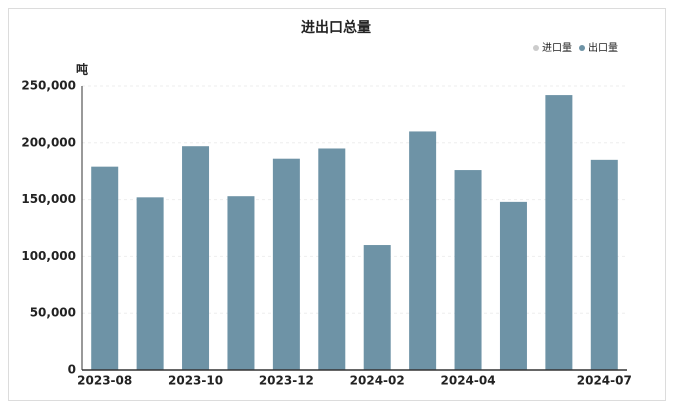 The width and height of the screenshot is (673, 410). I want to click on legend-label: 出口量, so click(603, 47).